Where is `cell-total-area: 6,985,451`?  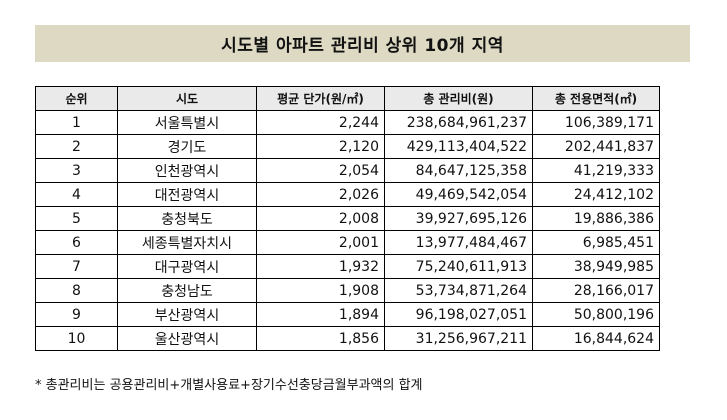 cell-total-area: 6,985,451 is located at coordinates (596, 242).